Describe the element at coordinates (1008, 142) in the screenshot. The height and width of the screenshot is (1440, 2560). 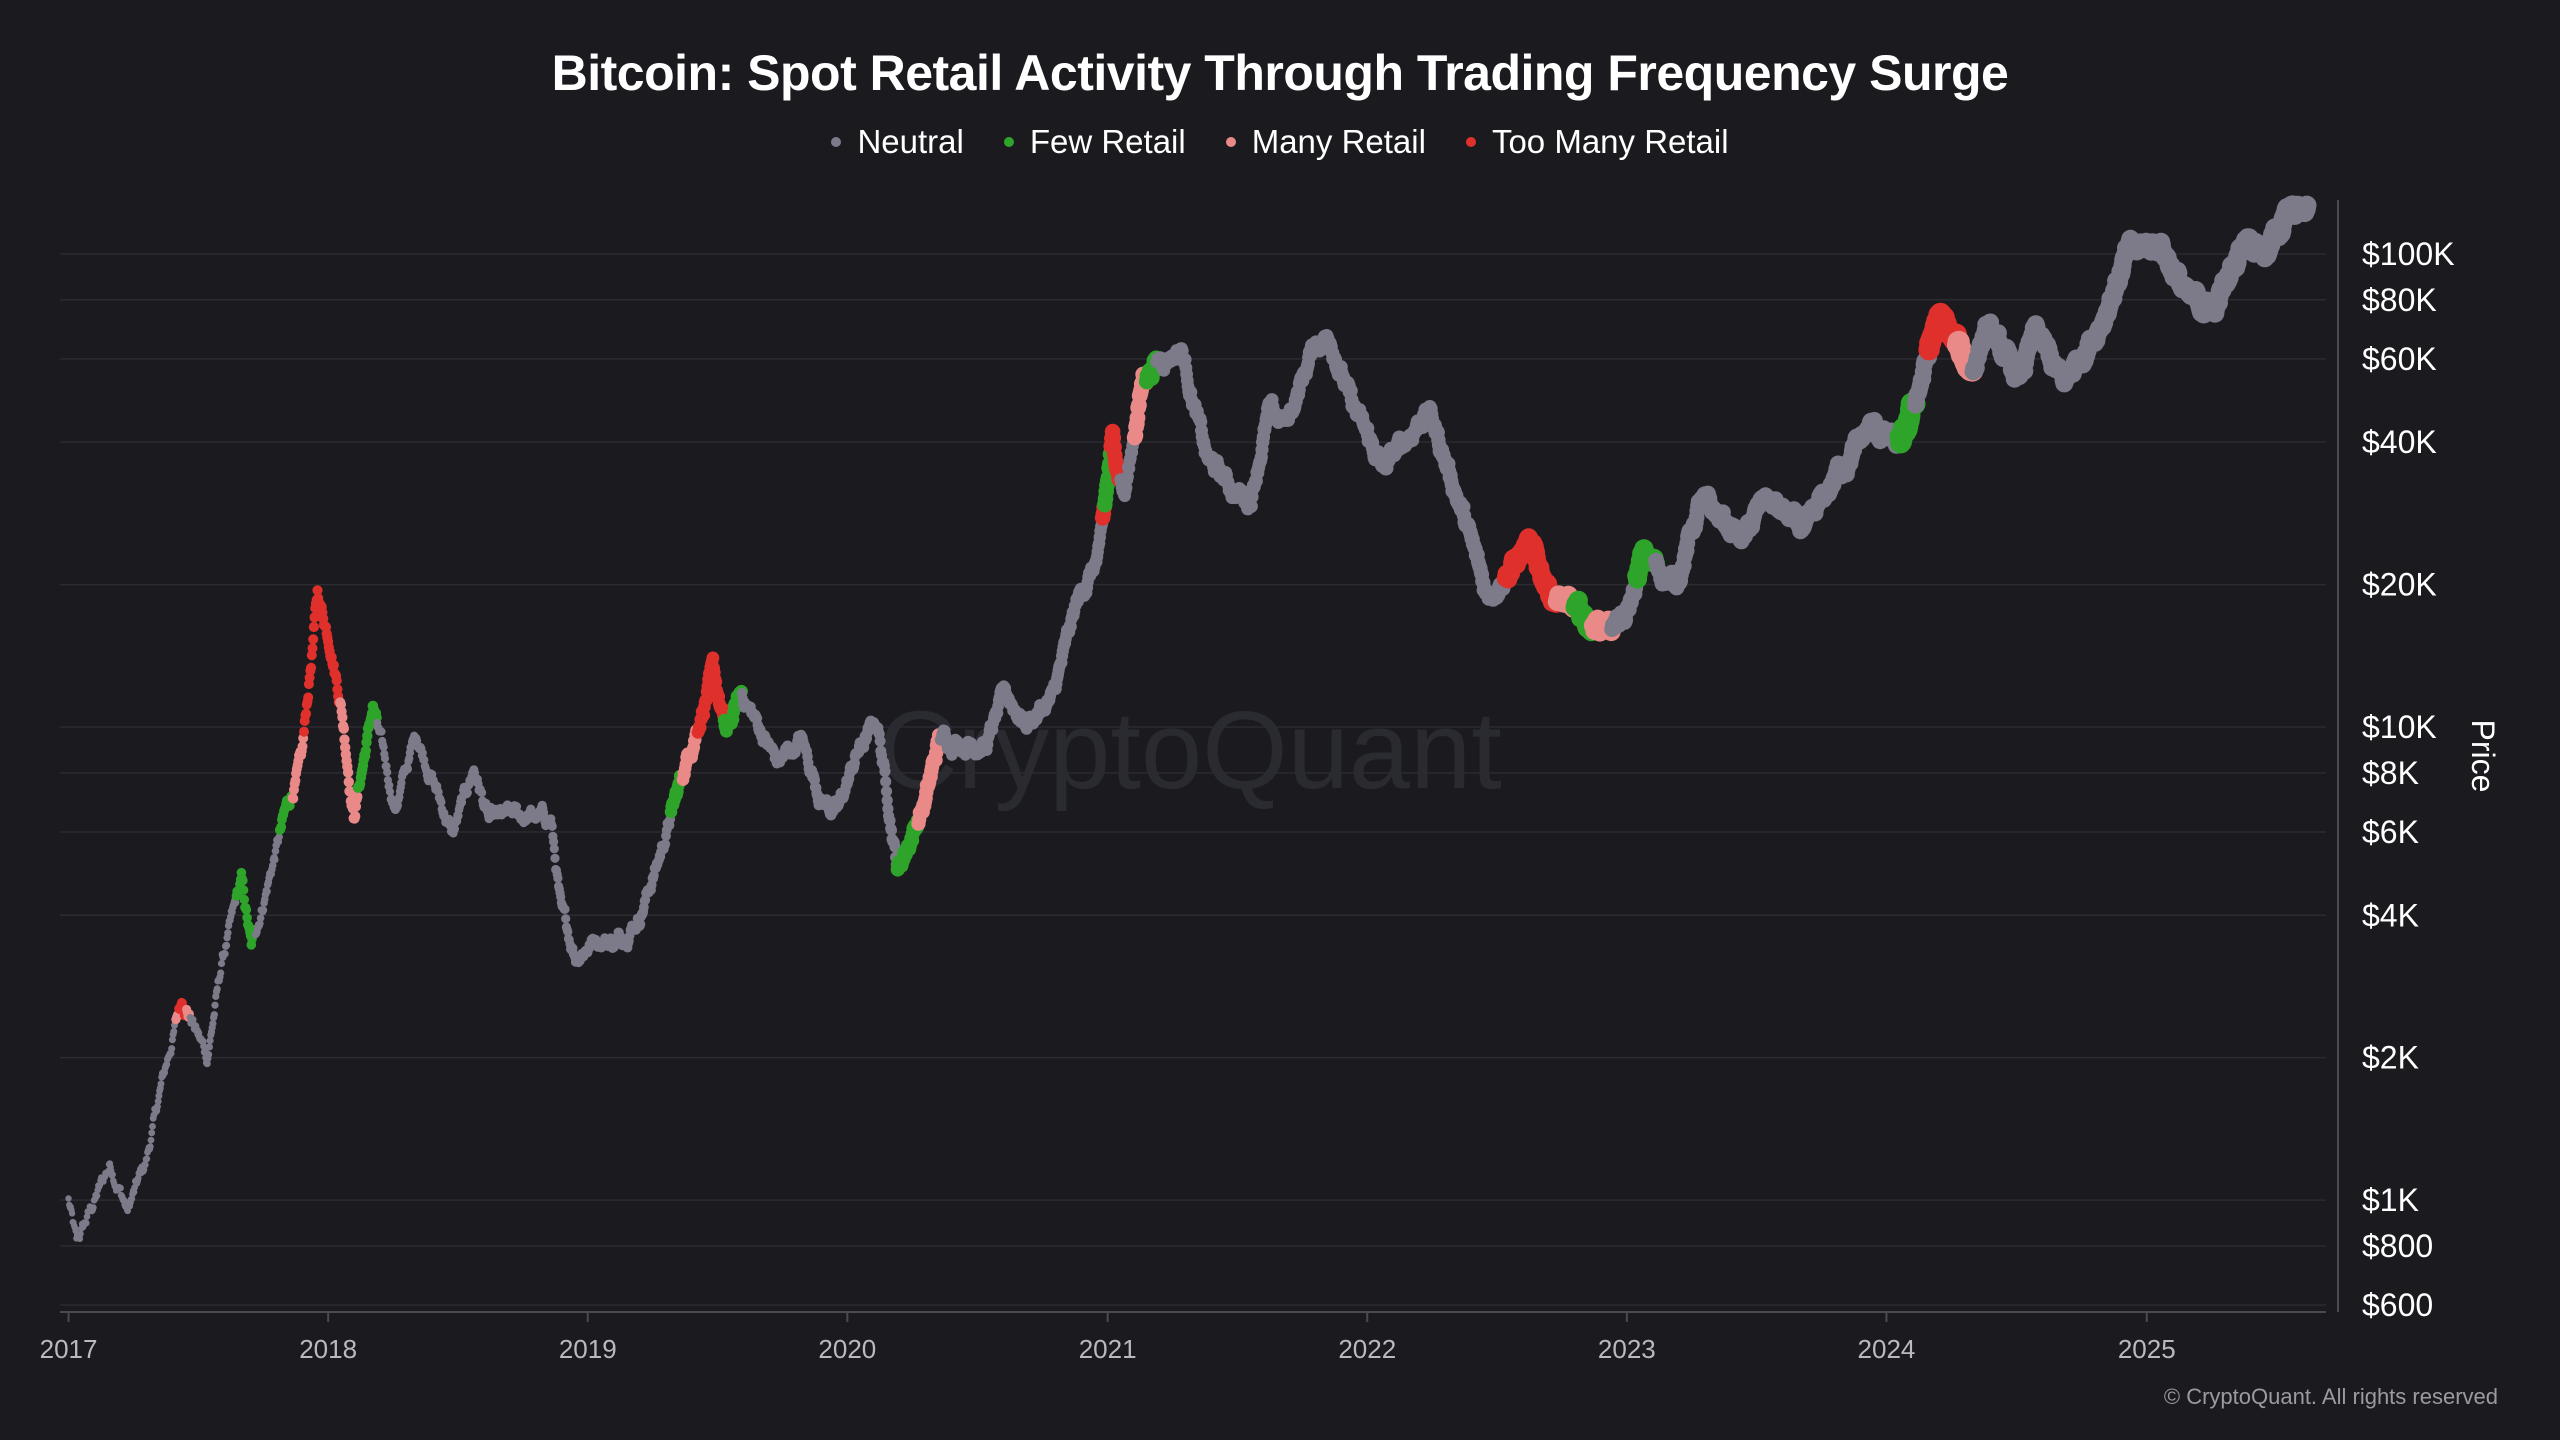
I see `legend-swatch-few-retail` at that location.